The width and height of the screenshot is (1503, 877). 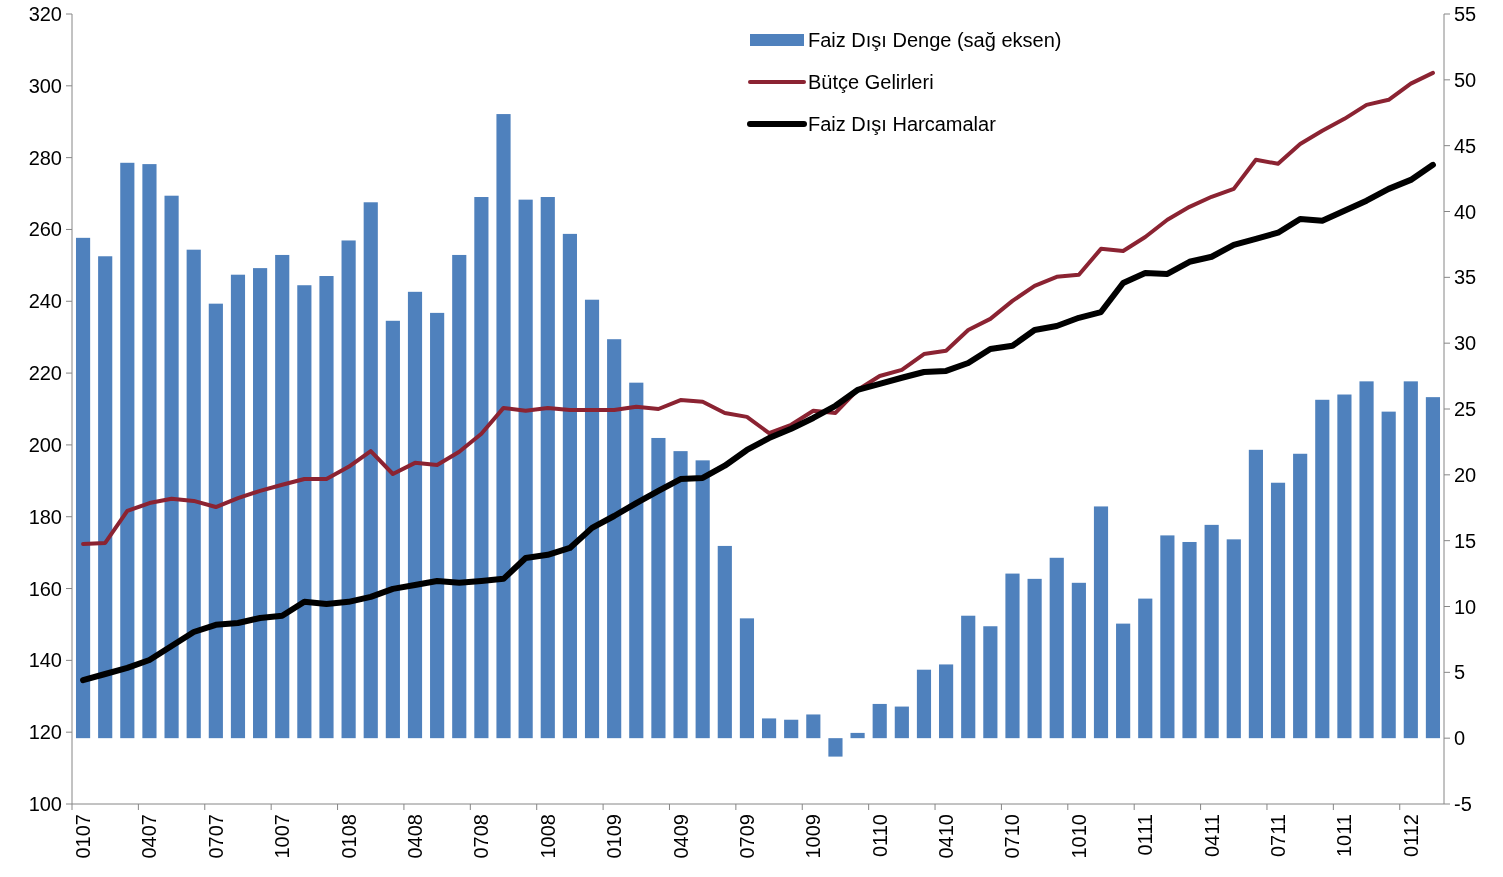 What do you see at coordinates (83, 836) in the screenshot?
I see `x-tick-label: 0107` at bounding box center [83, 836].